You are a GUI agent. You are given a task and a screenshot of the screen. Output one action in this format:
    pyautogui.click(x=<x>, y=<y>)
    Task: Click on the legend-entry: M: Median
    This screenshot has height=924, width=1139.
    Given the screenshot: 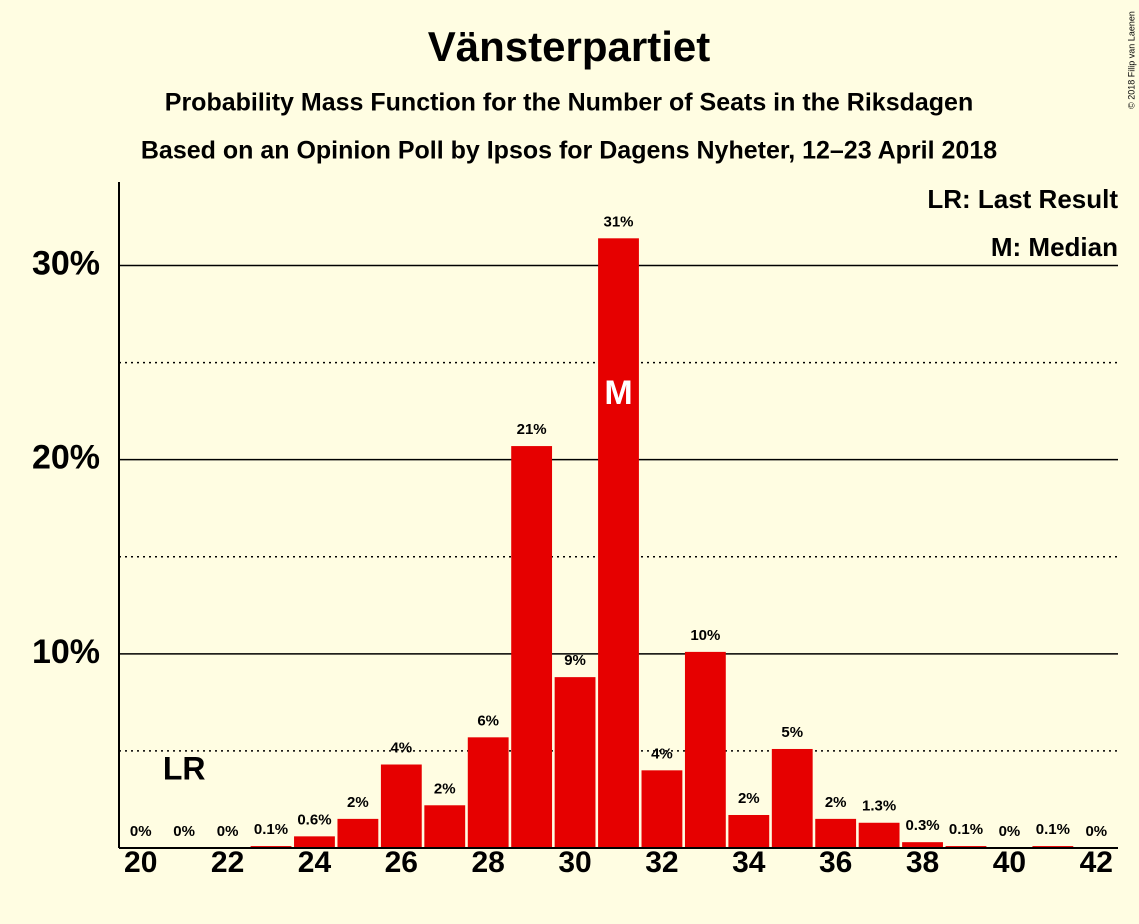 What is the action you would take?
    pyautogui.click(x=1054, y=247)
    